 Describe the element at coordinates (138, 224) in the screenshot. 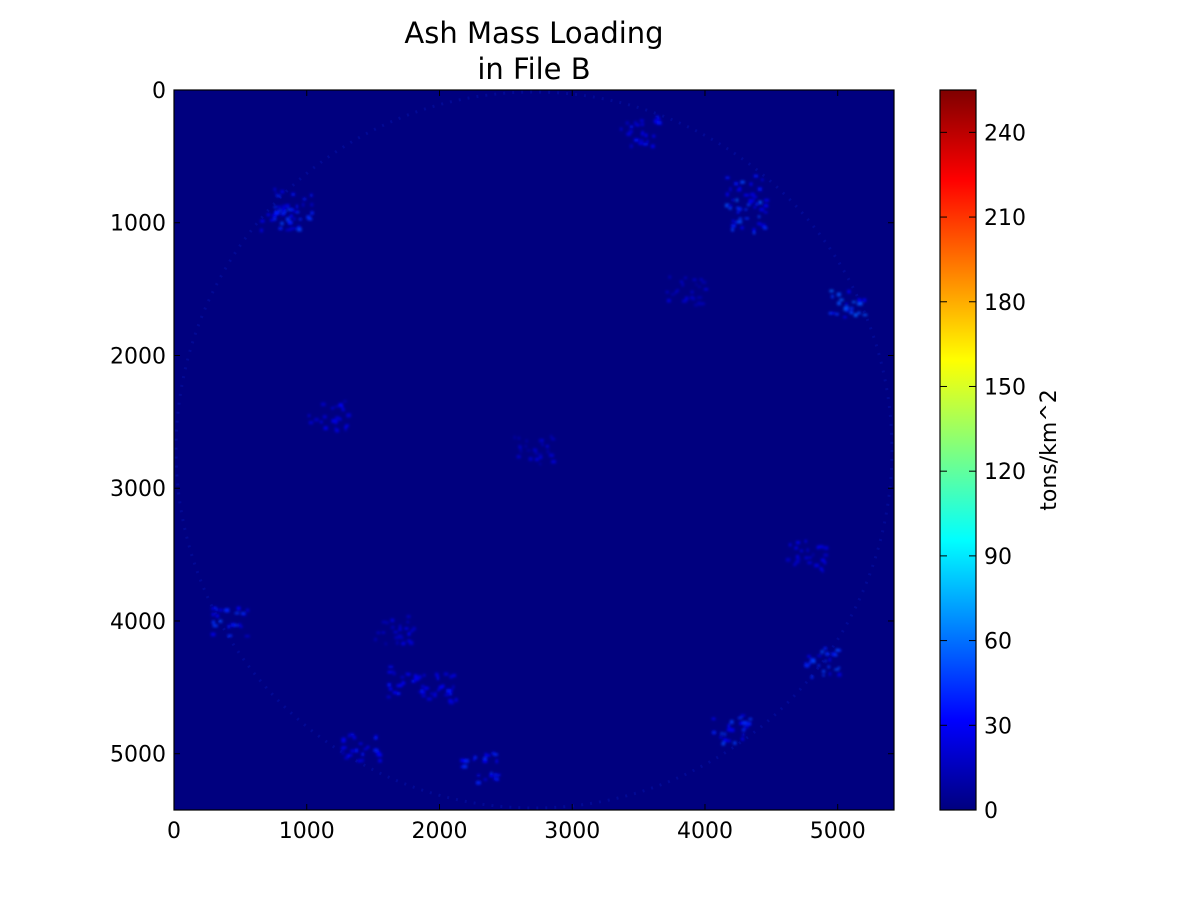

I see `y-tick-label: 1000` at that location.